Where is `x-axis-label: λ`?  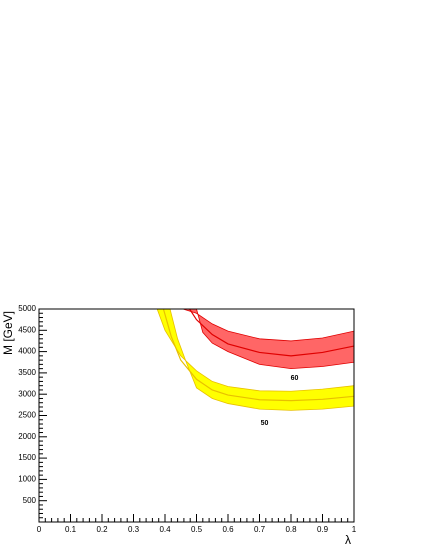 x-axis-label: λ is located at coordinates (348, 540).